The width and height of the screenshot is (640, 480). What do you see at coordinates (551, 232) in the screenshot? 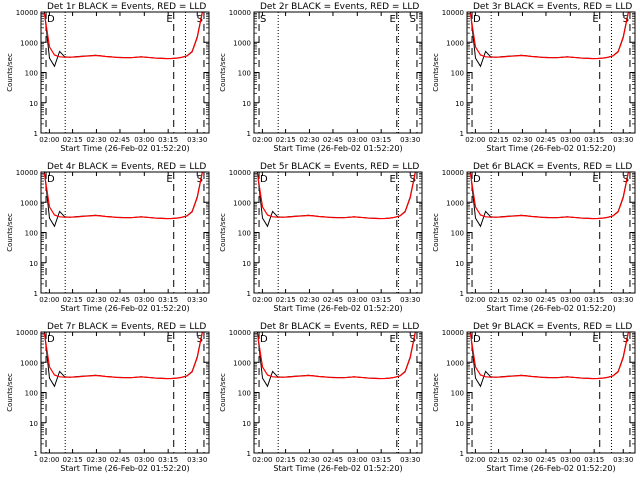
I see `plot-frame` at bounding box center [551, 232].